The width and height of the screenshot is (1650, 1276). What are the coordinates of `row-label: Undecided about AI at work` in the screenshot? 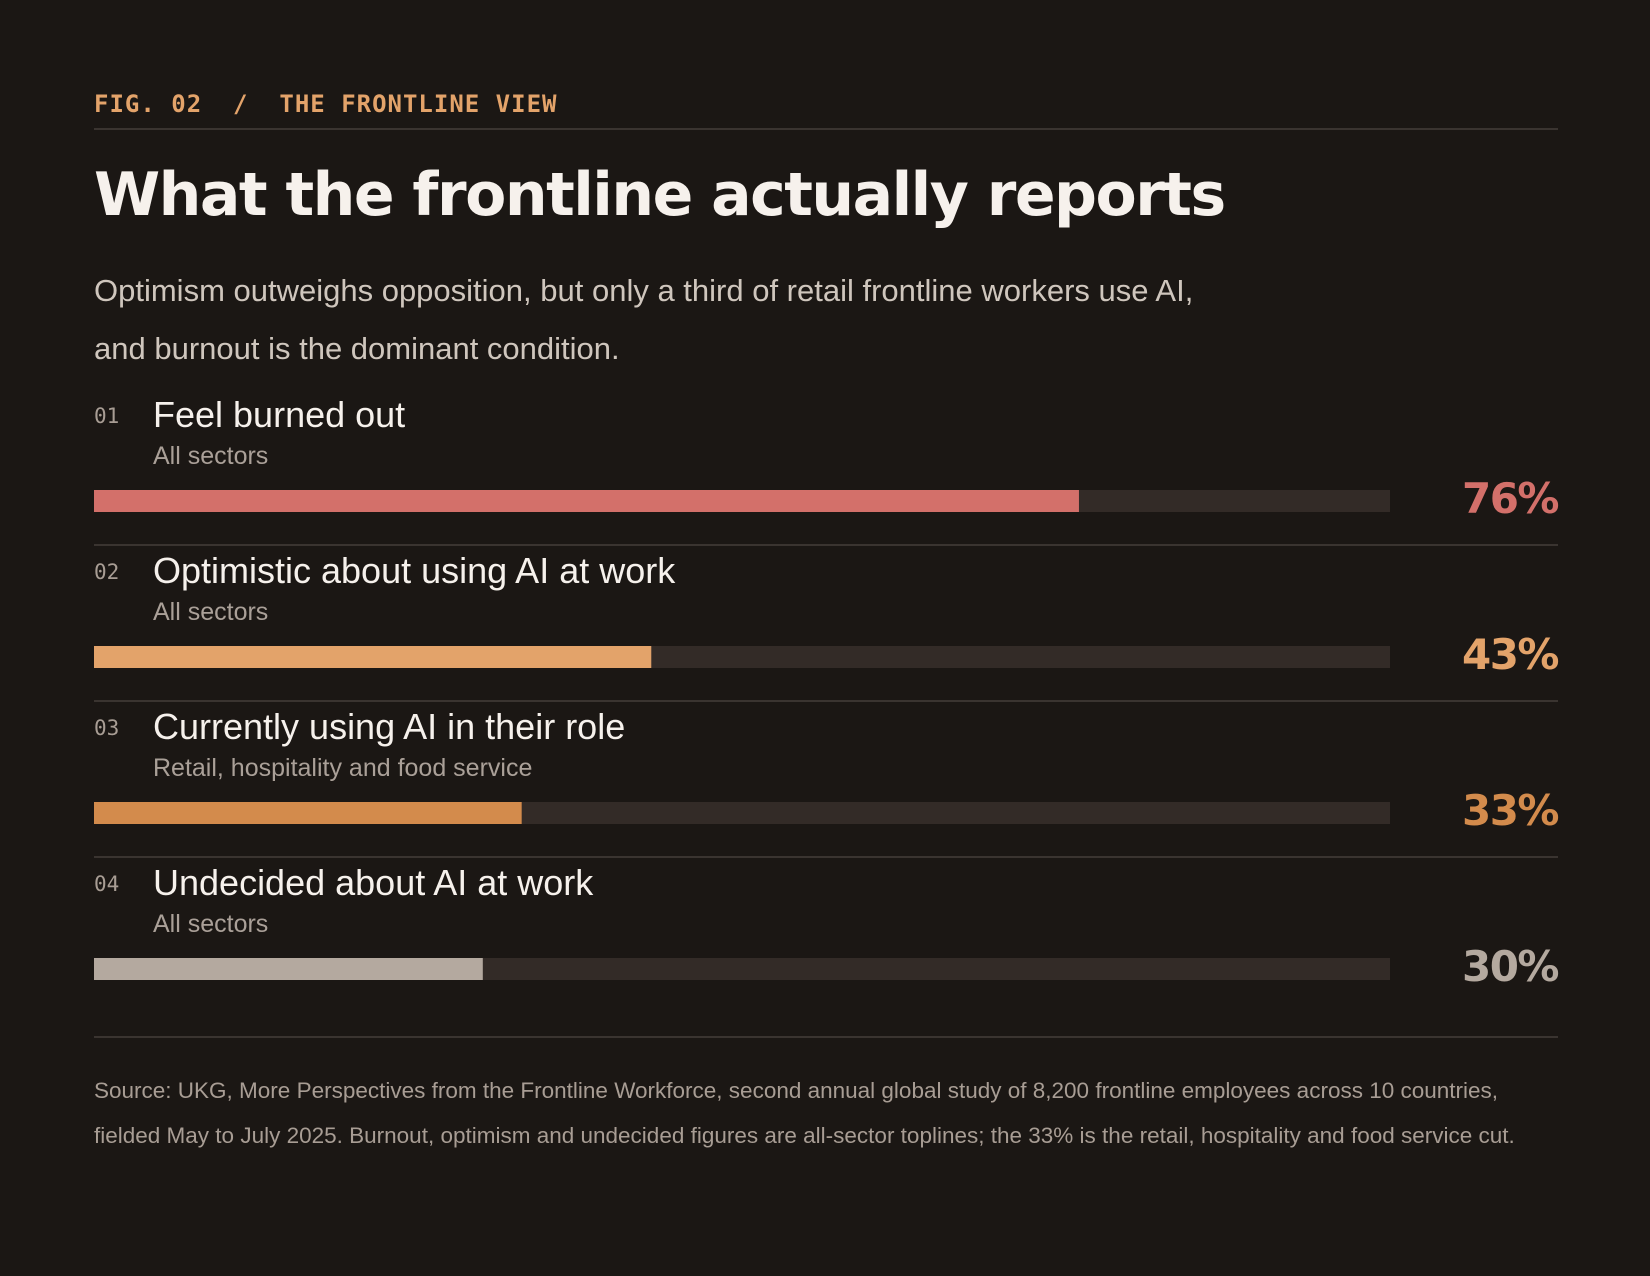 It's located at (373, 882).